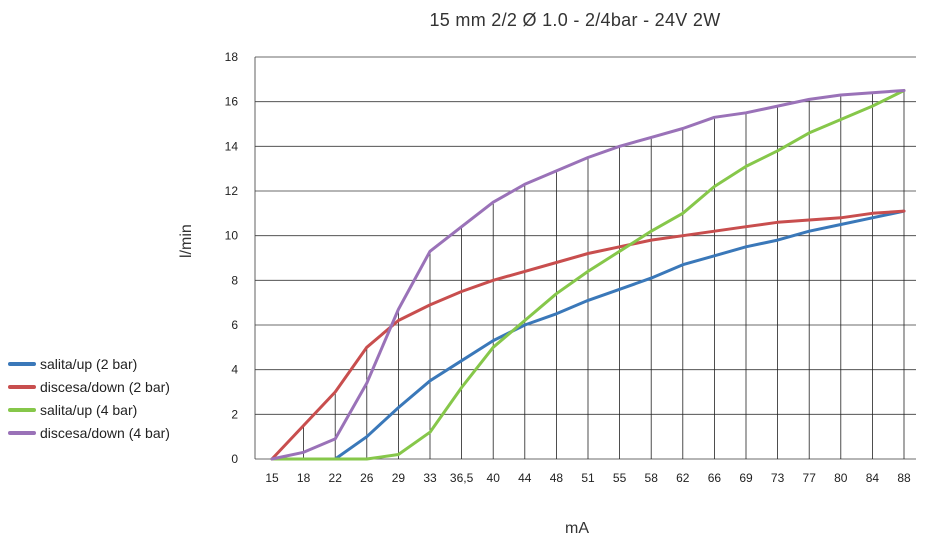  I want to click on x-tick-label: 40, so click(494, 478).